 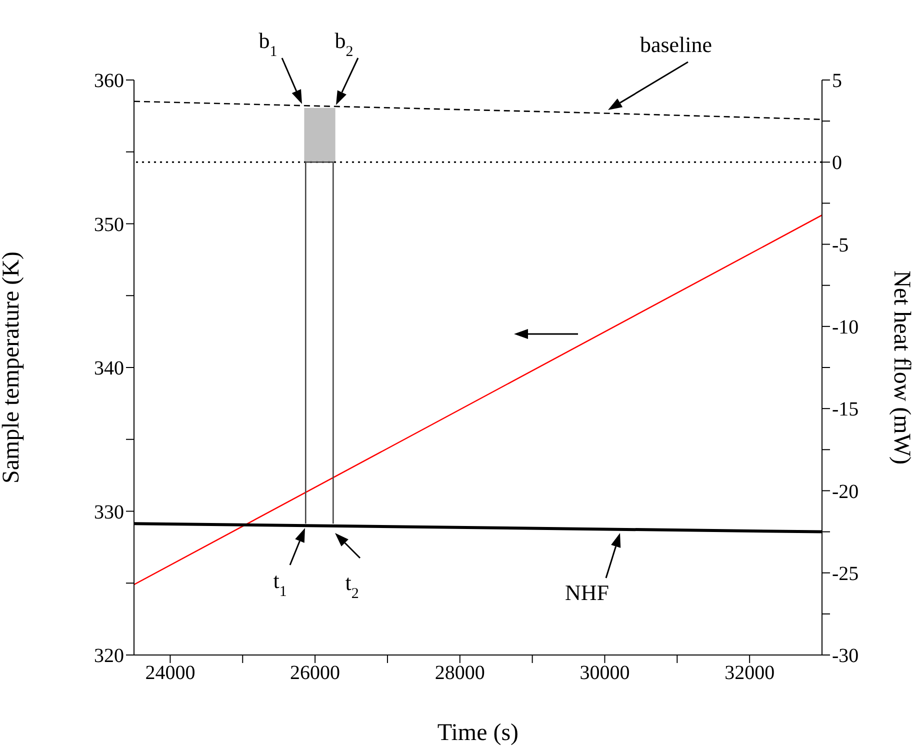 I want to click on text: b$_{2}$, so click(x=344, y=44).